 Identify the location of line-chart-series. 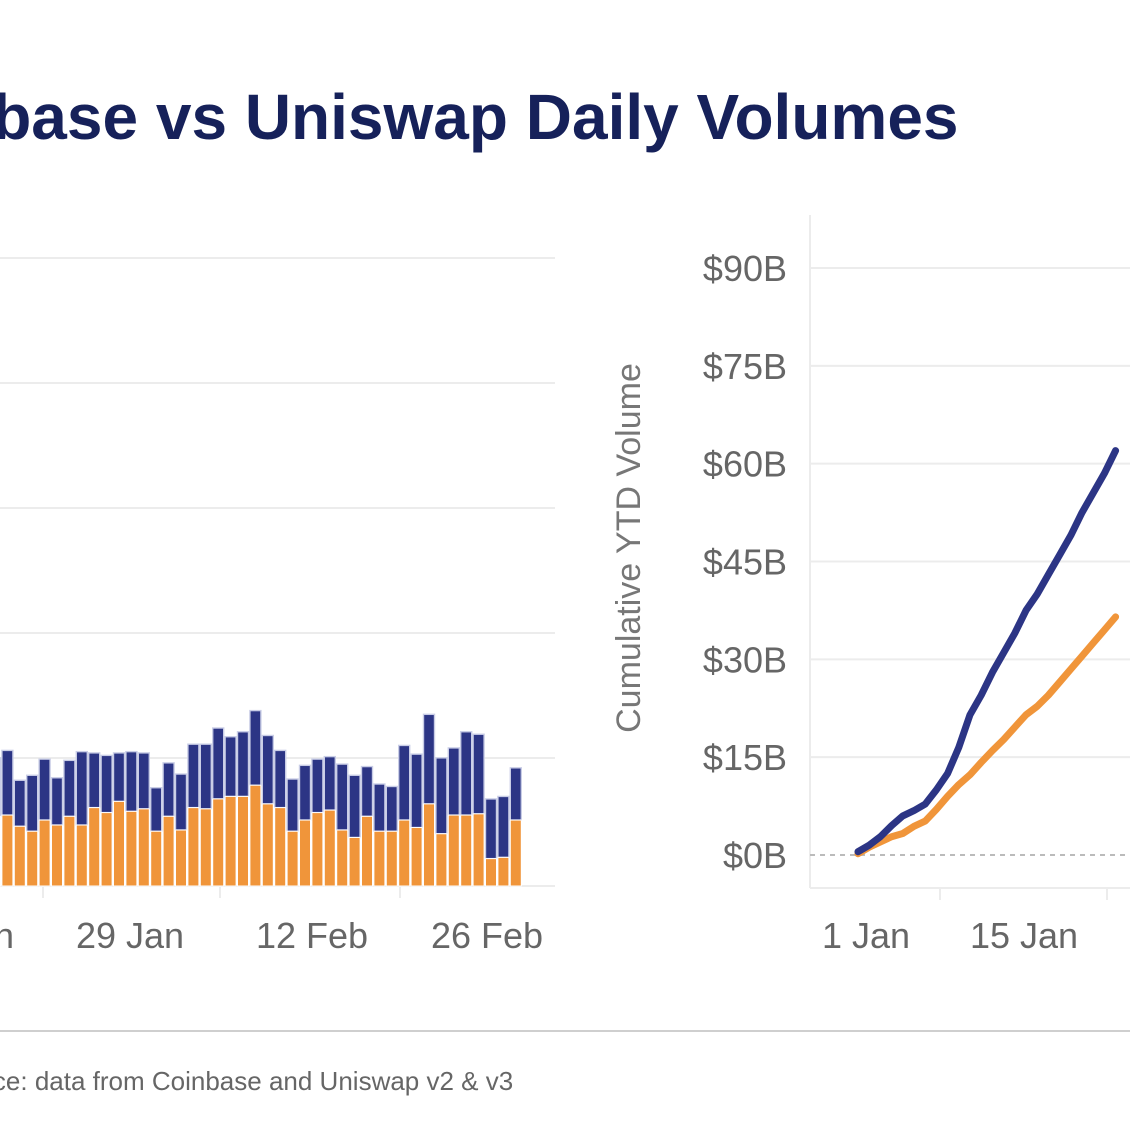
(987, 652).